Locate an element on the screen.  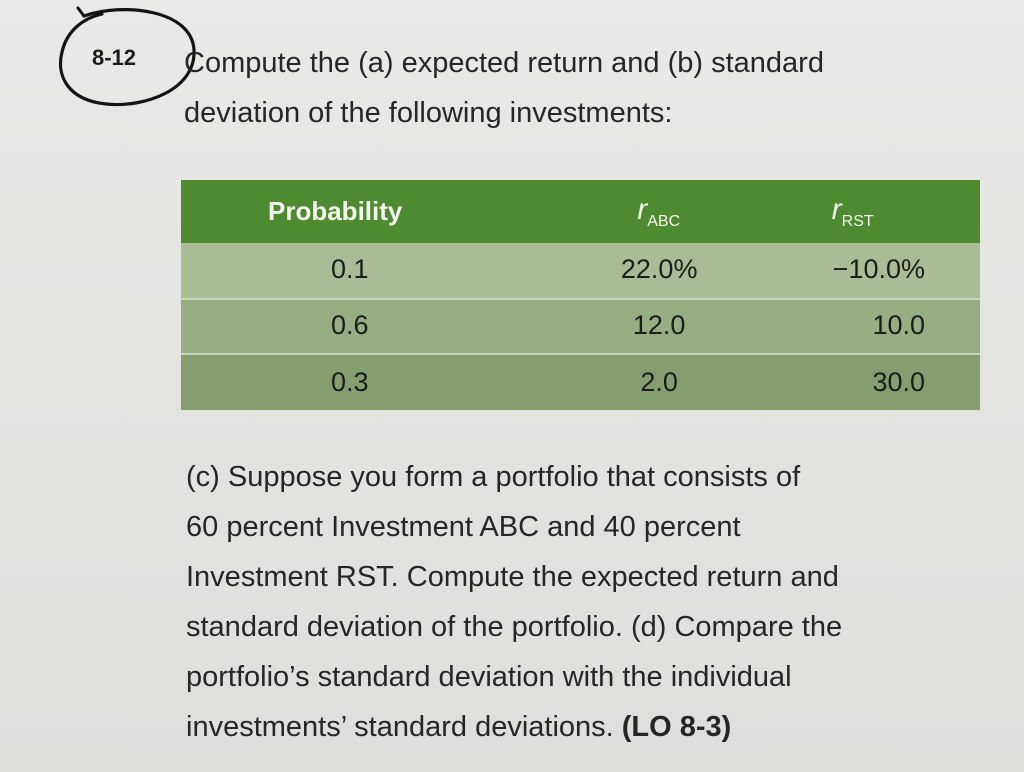
cell-r-abc: 22.0% is located at coordinates (659, 269).